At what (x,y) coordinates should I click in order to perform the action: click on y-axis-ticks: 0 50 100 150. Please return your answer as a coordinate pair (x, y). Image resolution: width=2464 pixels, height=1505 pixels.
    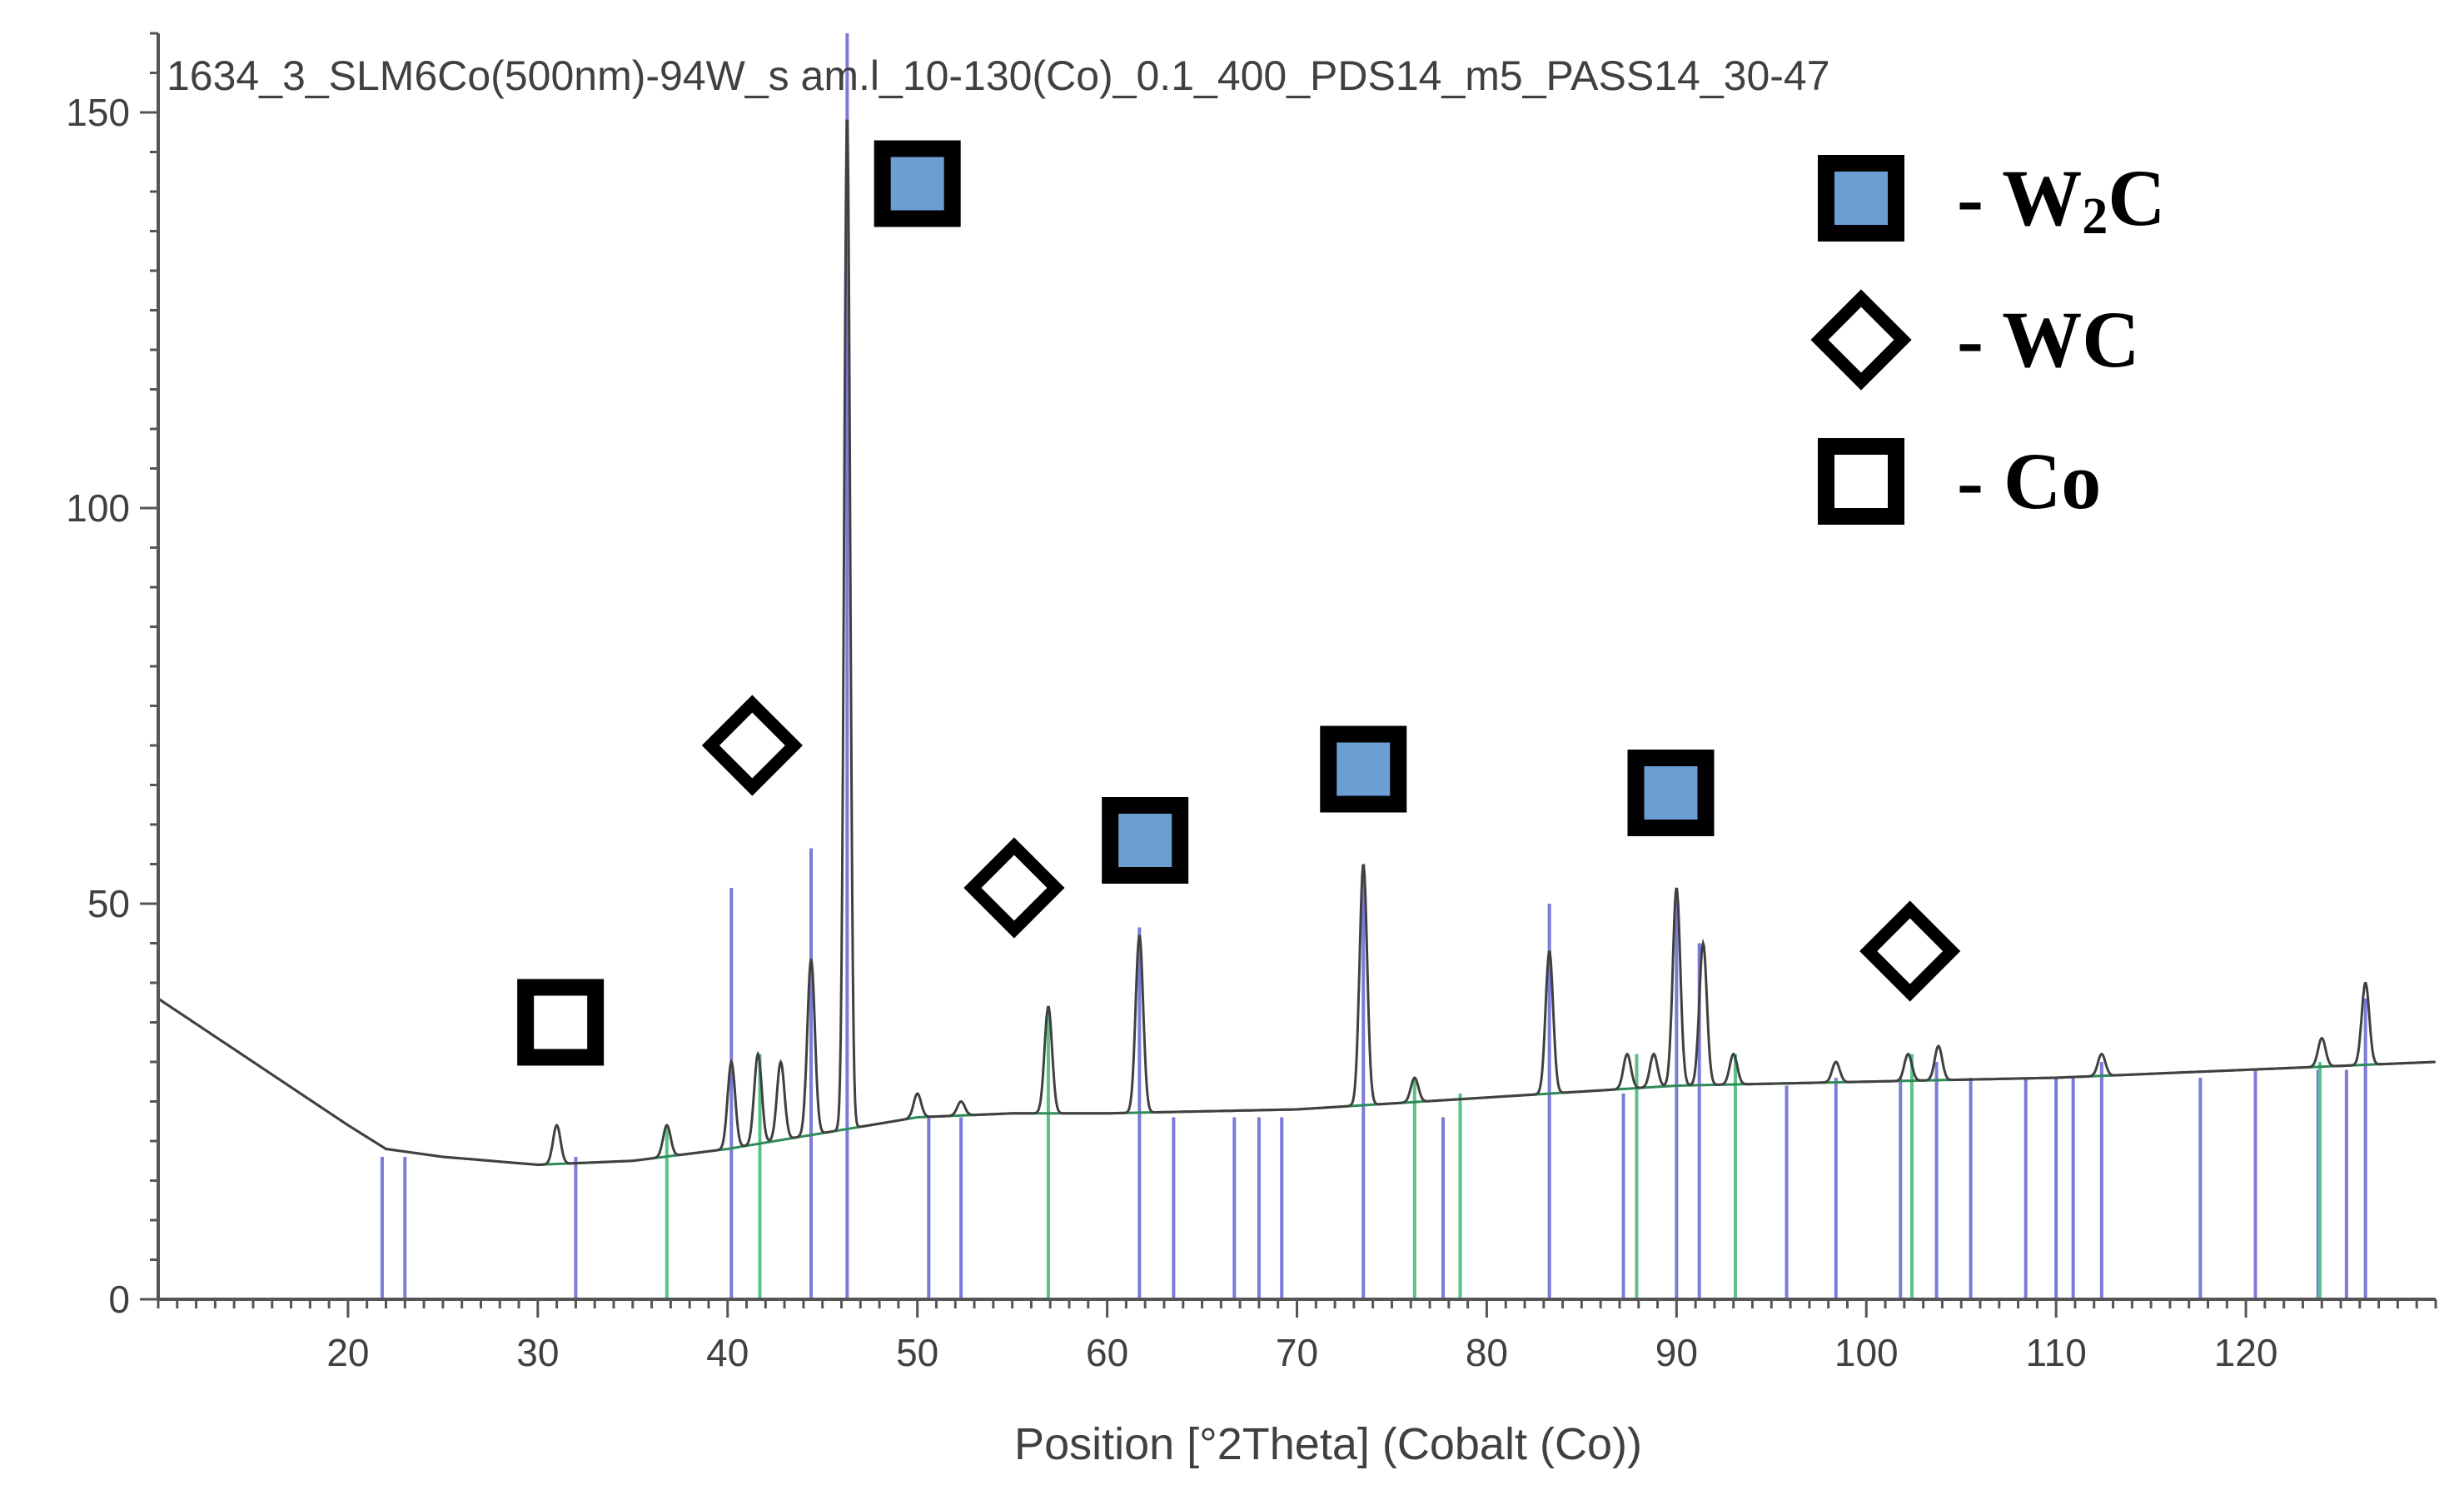
    Looking at the image, I should click on (112, 676).